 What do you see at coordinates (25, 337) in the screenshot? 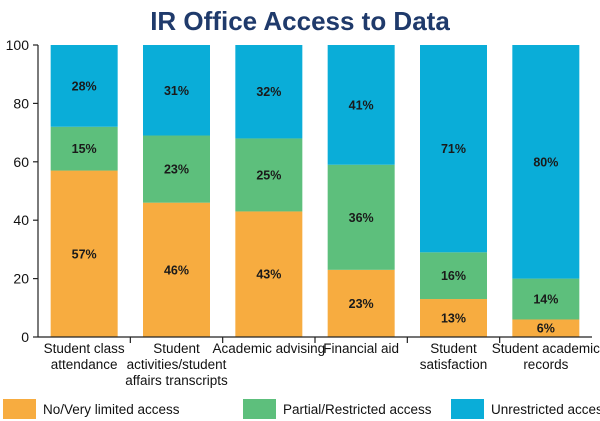
I see `y-tick-label: 0` at bounding box center [25, 337].